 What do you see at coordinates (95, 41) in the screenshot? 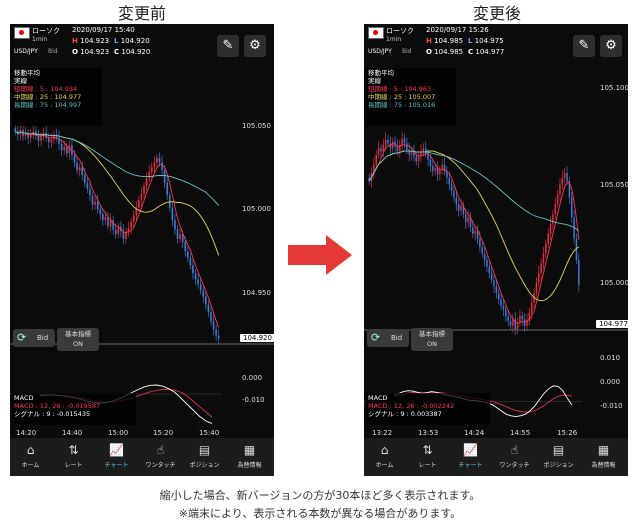
I see `high-text: 104.923` at bounding box center [95, 41].